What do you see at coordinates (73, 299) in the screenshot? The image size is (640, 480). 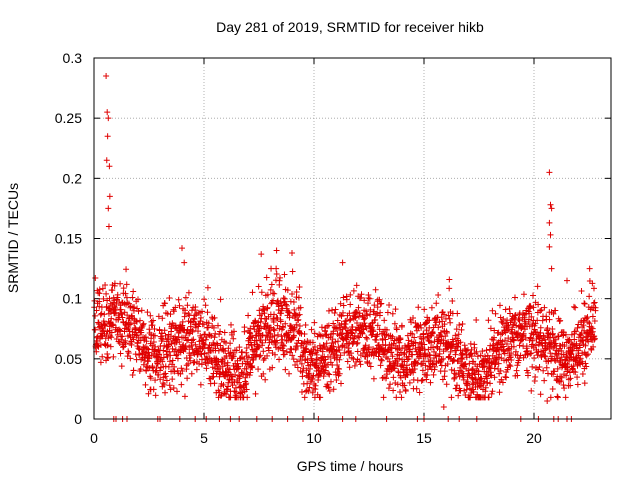 I see `y-tick-label: 0.1` at bounding box center [73, 299].